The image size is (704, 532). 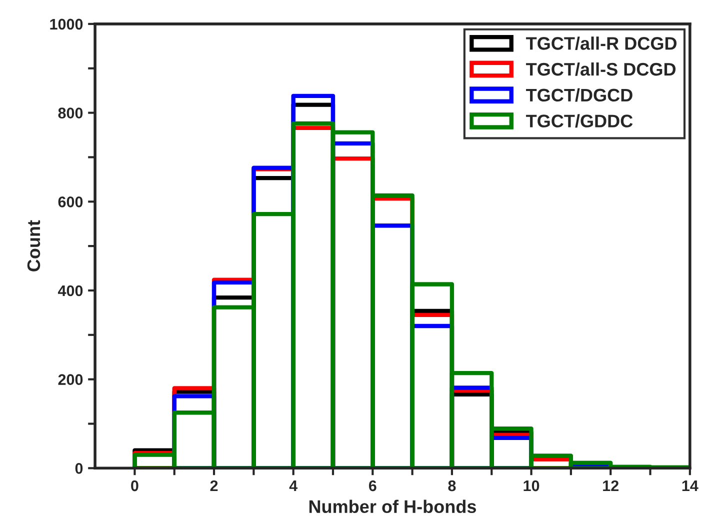 I want to click on y-tick-label: 0, so click(x=79, y=468).